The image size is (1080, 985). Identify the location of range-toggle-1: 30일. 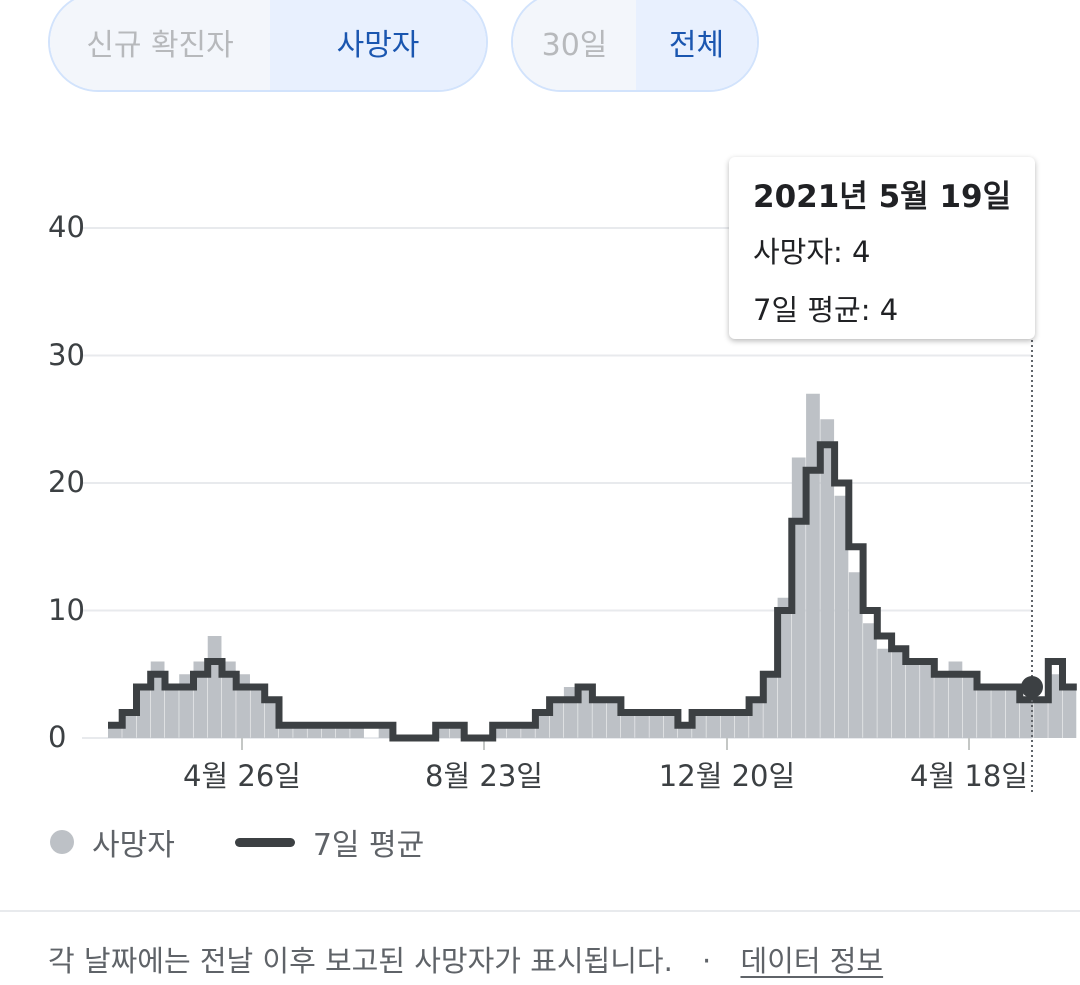
(574, 45).